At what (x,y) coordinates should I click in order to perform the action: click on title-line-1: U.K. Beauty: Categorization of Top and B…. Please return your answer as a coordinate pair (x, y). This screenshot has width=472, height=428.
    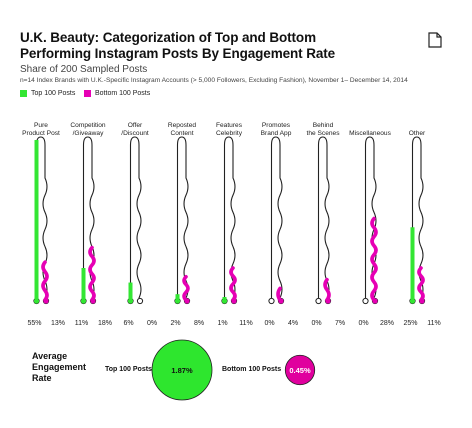
    Looking at the image, I should click on (168, 37).